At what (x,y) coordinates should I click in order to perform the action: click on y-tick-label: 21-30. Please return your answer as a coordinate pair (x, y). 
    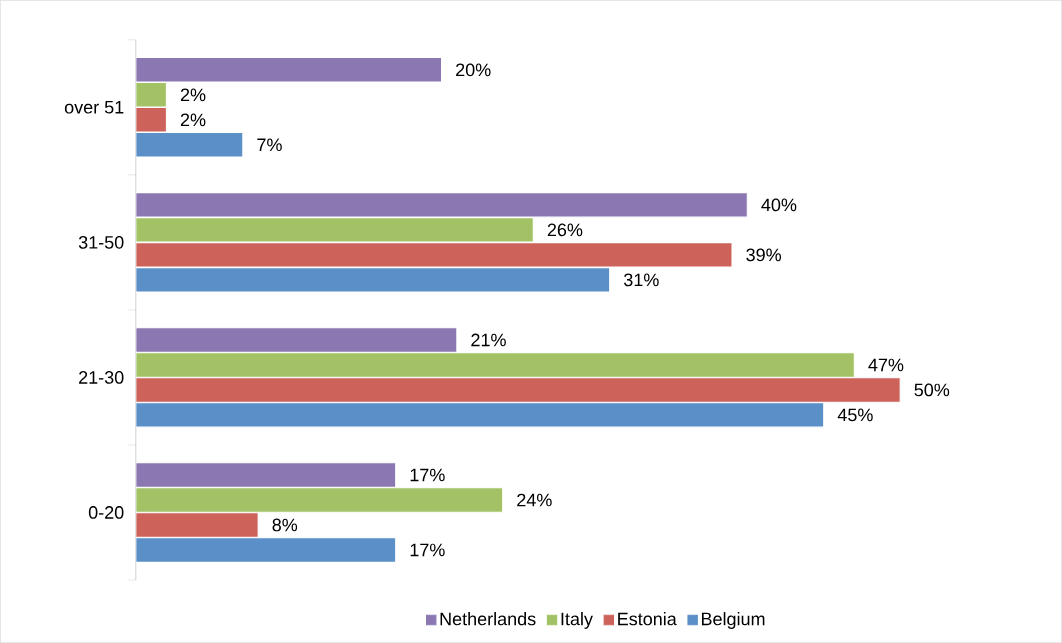
    Looking at the image, I should click on (101, 377).